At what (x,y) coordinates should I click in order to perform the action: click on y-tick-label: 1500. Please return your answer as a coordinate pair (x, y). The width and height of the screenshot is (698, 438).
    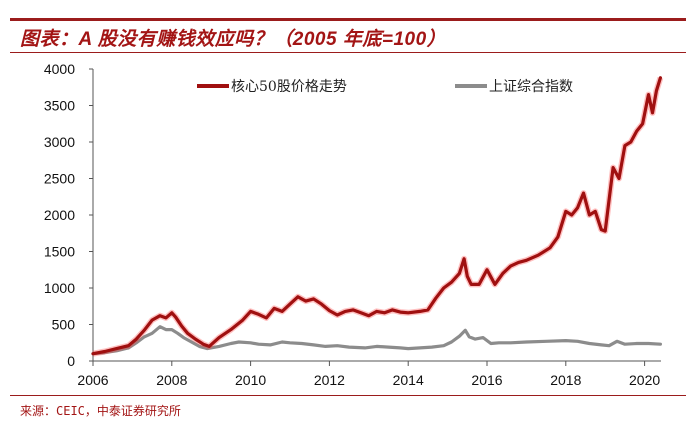
    Looking at the image, I should click on (59, 252).